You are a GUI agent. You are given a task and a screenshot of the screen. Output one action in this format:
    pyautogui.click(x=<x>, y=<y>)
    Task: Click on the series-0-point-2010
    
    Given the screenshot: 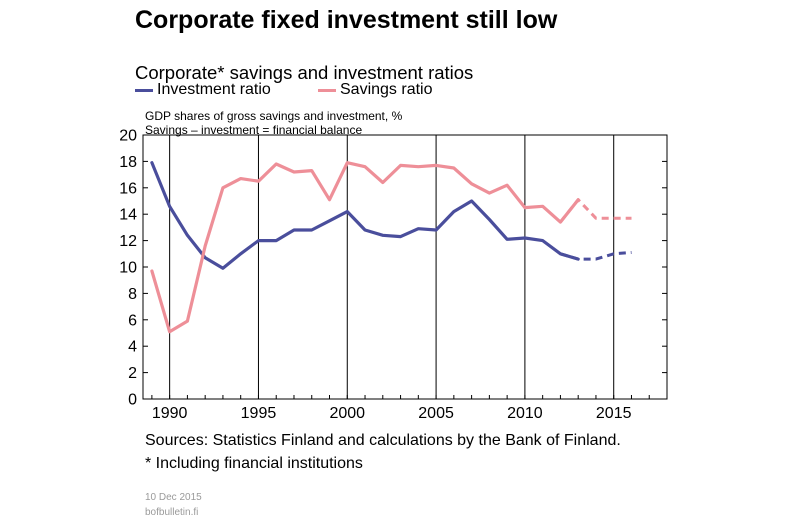 What is the action you would take?
    pyautogui.click(x=524, y=237)
    